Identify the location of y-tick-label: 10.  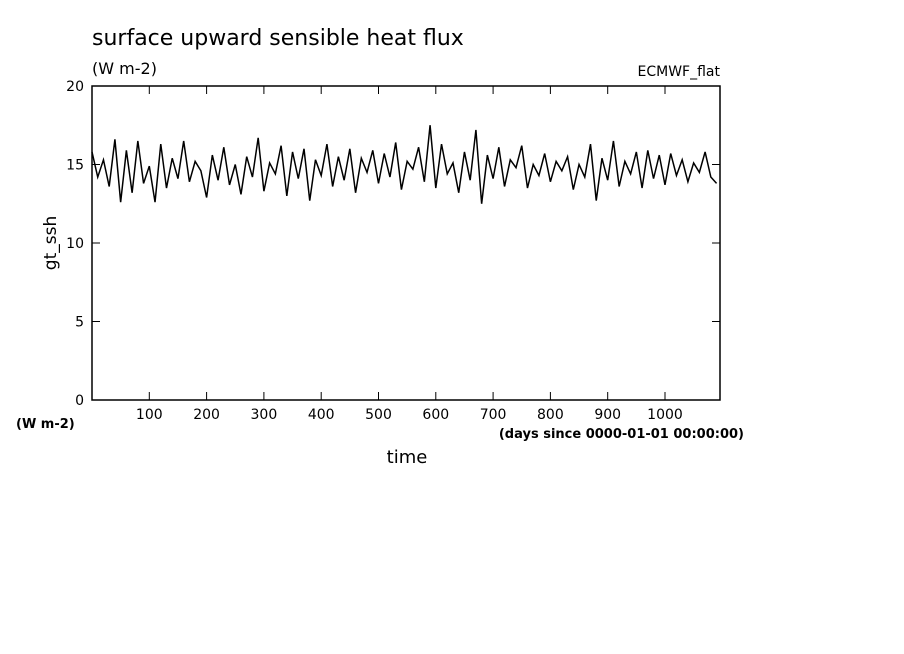
(75, 244).